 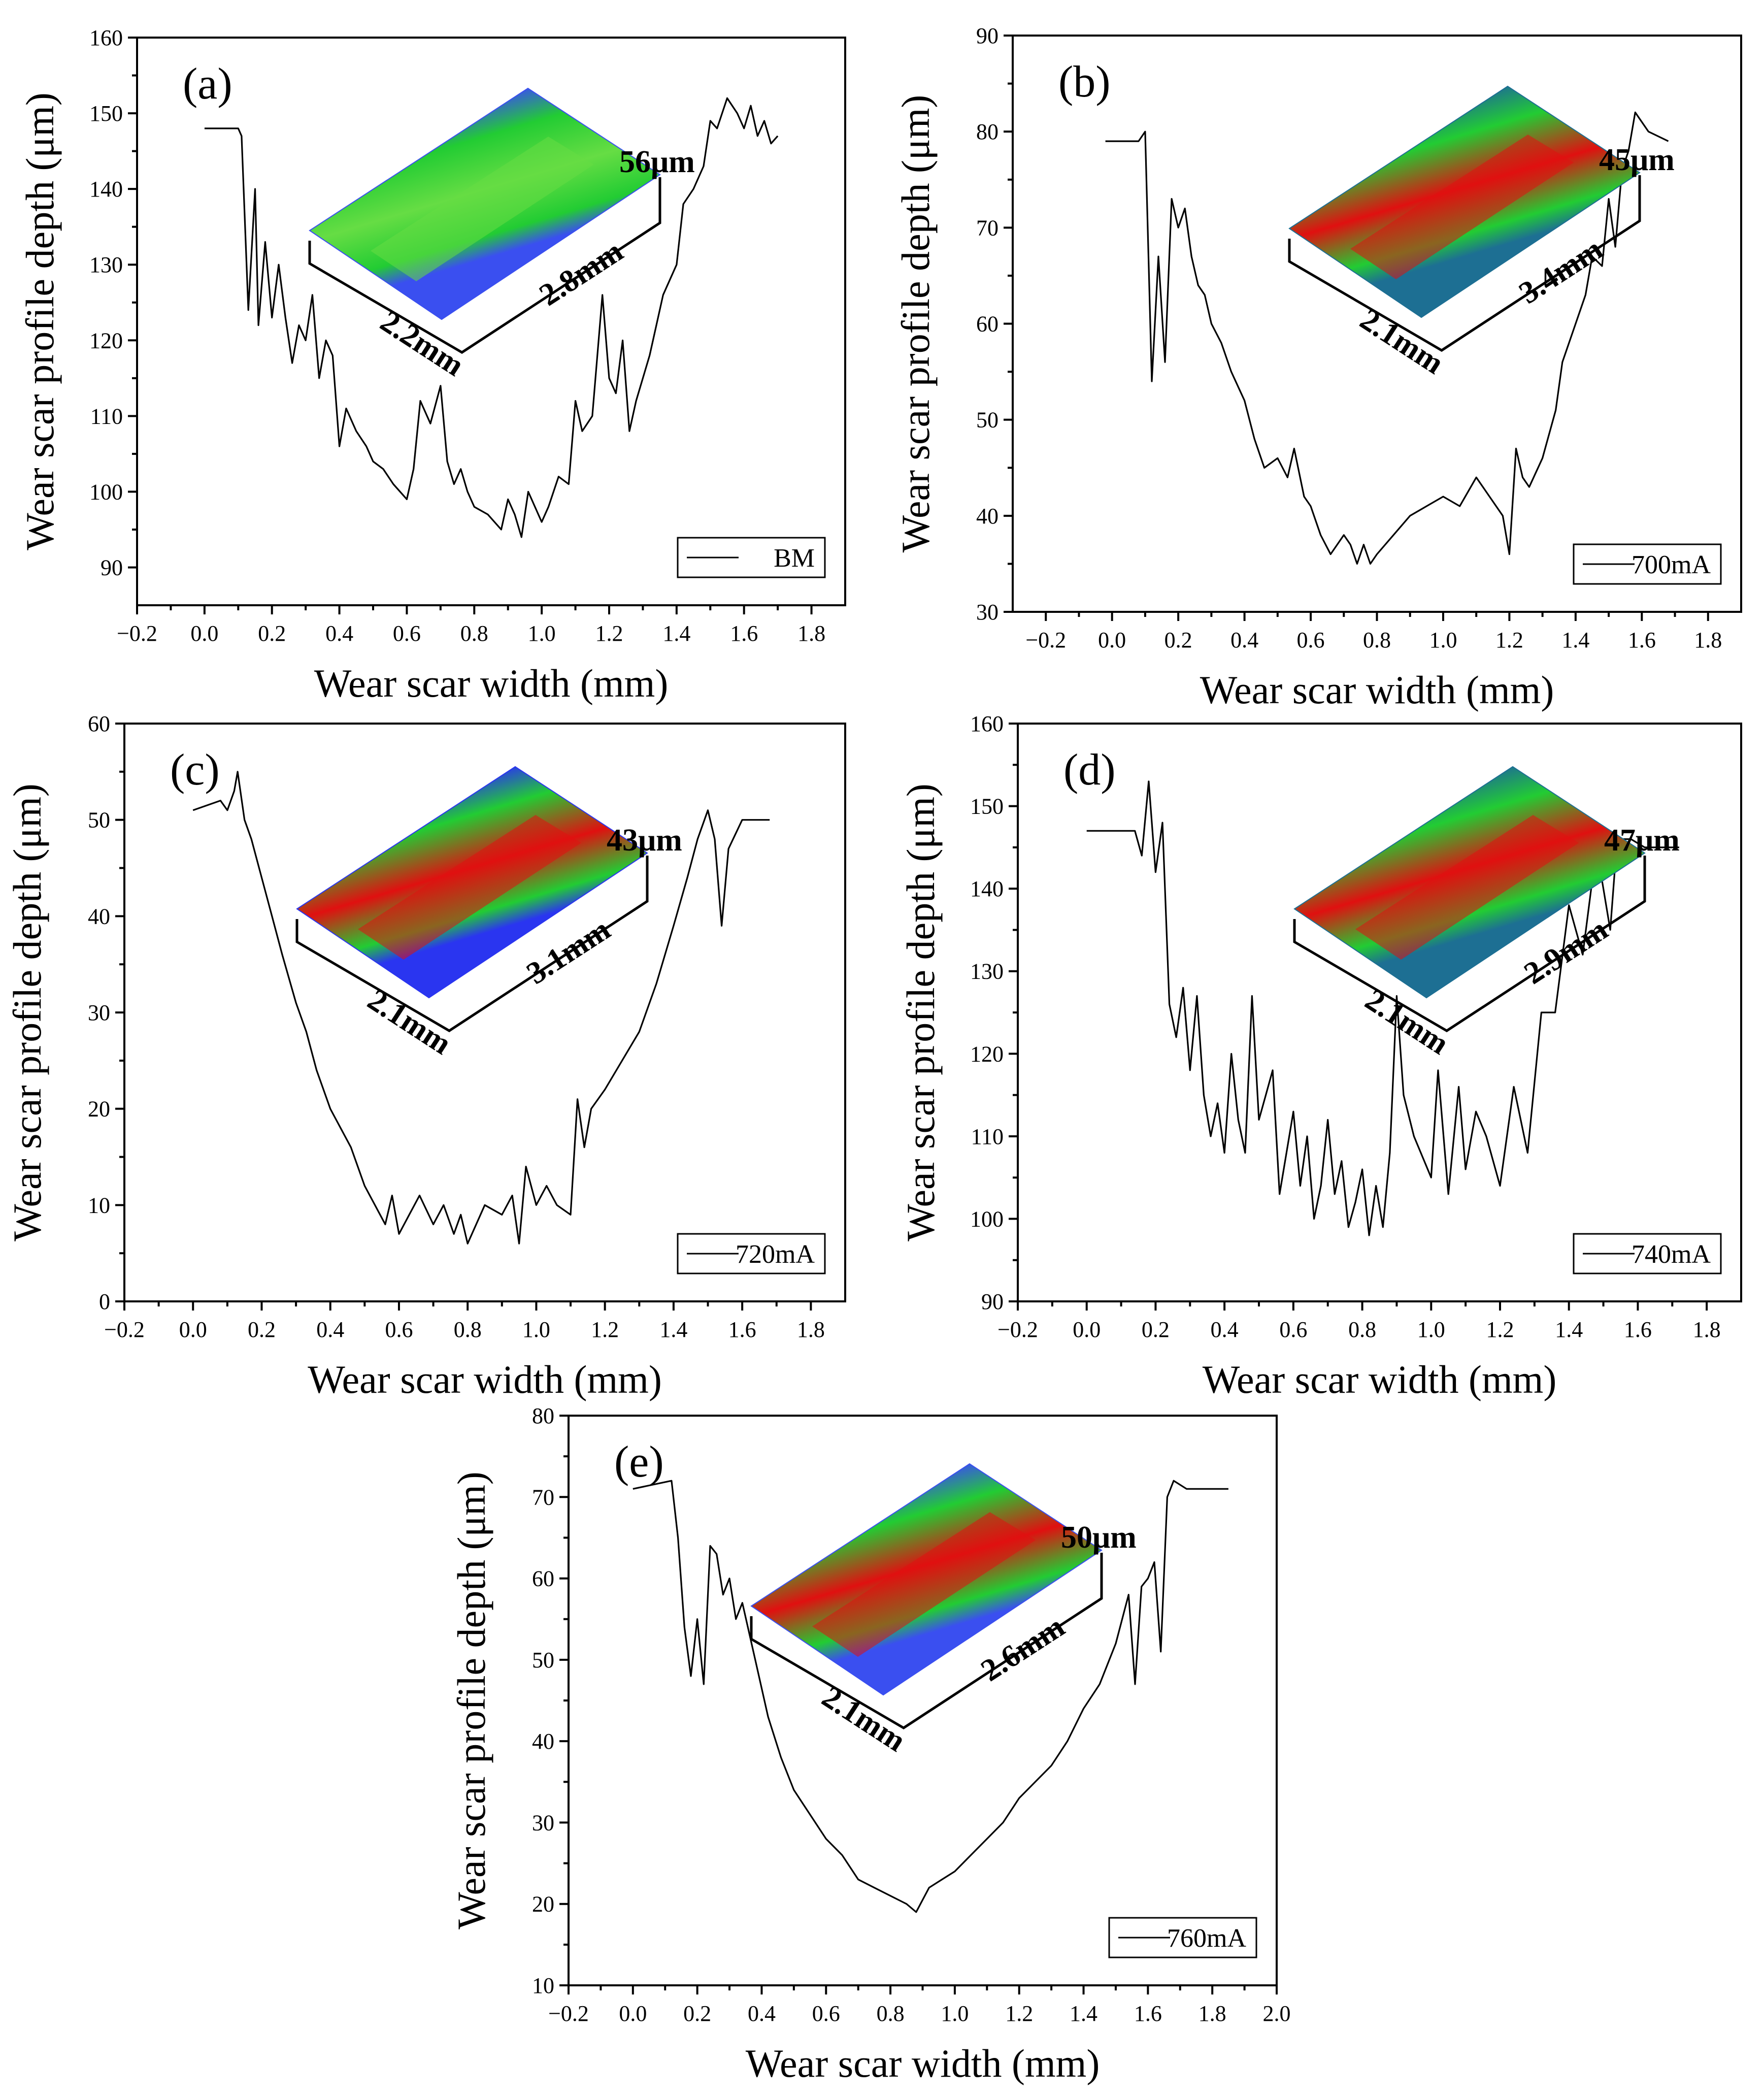 I want to click on x-tick-label: 1.2, so click(x=1509, y=640).